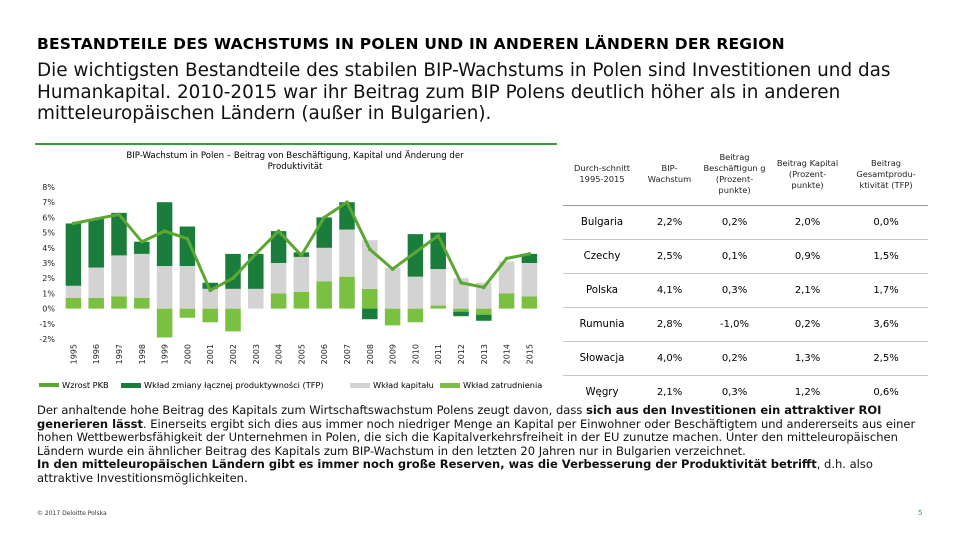 The image size is (960, 540). Describe the element at coordinates (670, 222) in the screenshot. I see `gdp-cell: 2,2%` at that location.